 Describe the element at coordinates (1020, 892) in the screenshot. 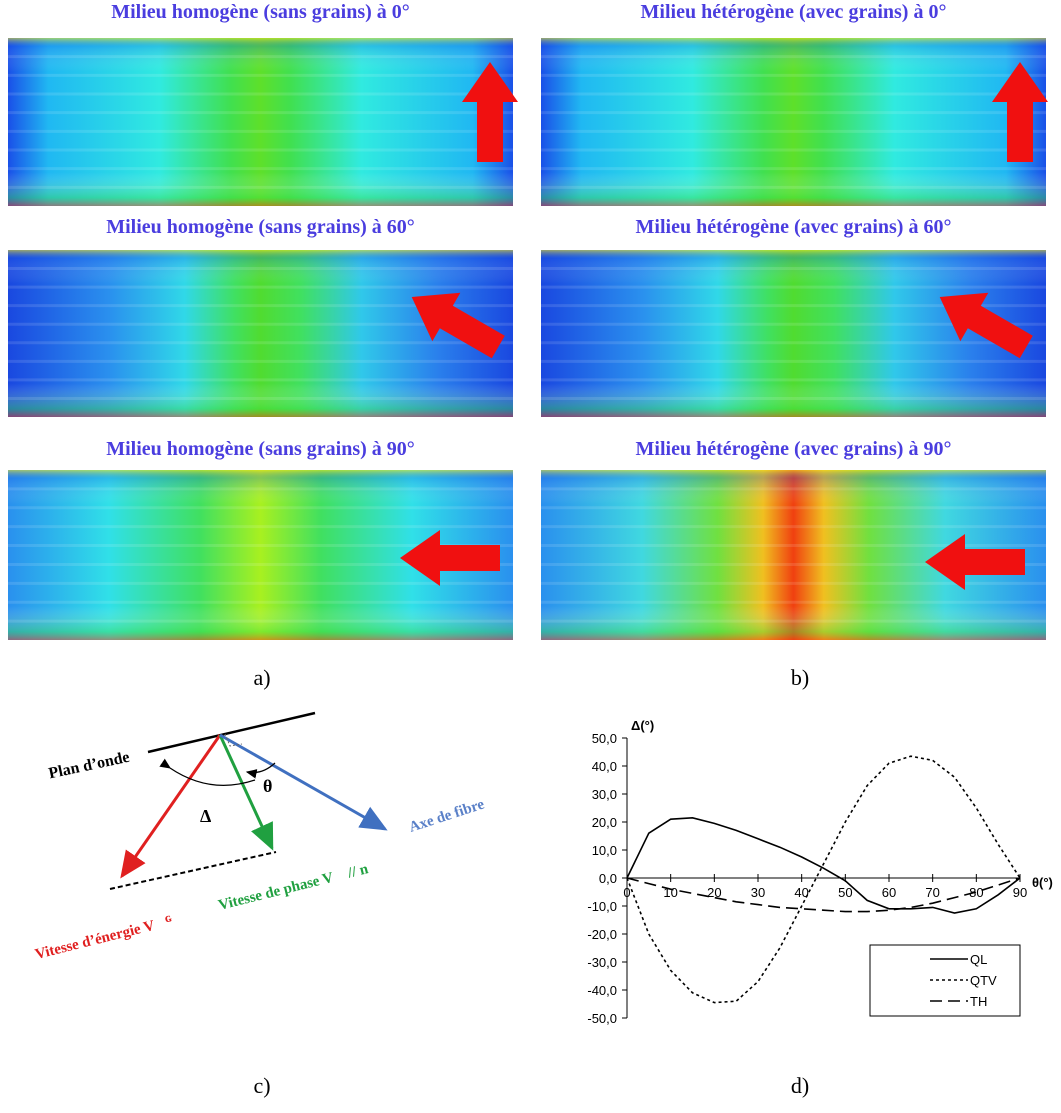

I see `x-tick-label: 90` at that location.